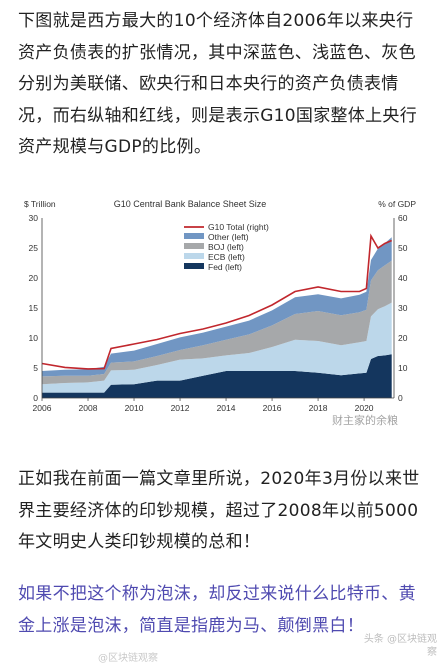 The height and width of the screenshot is (667, 440). I want to click on legend-label: ECB (left), so click(226, 257).